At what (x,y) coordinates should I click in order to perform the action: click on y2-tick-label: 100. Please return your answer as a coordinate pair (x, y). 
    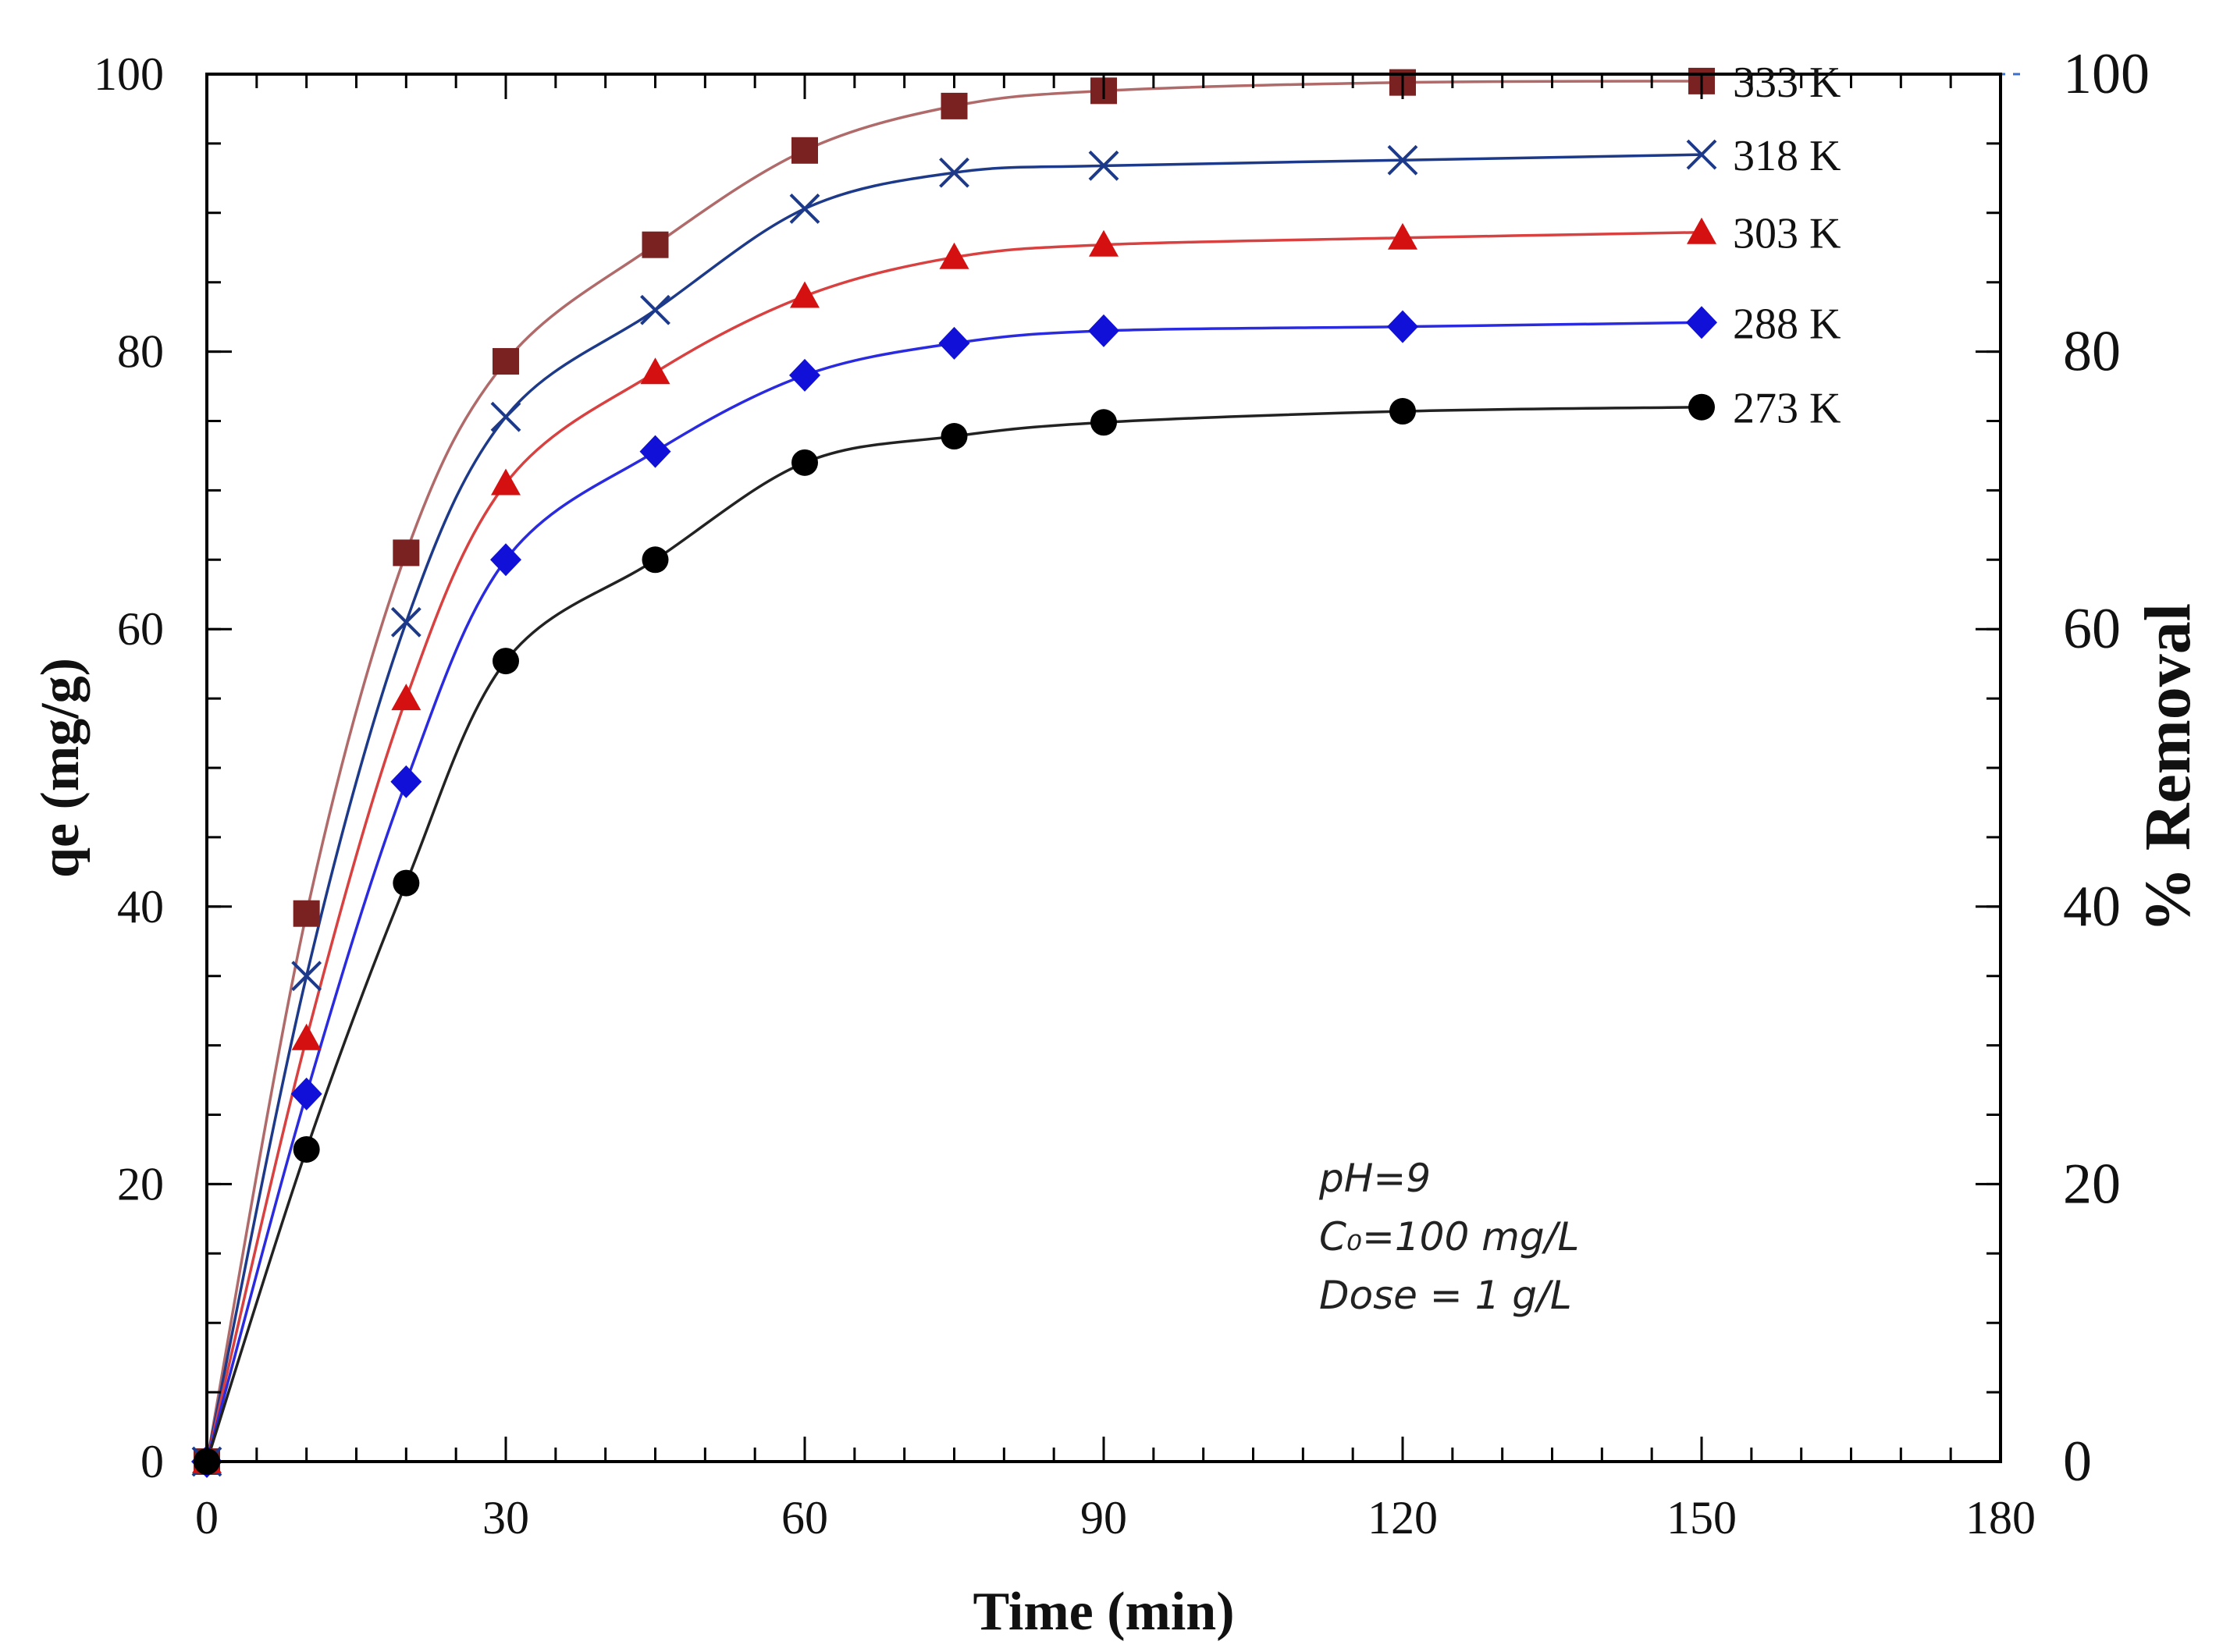
    Looking at the image, I should click on (2106, 74).